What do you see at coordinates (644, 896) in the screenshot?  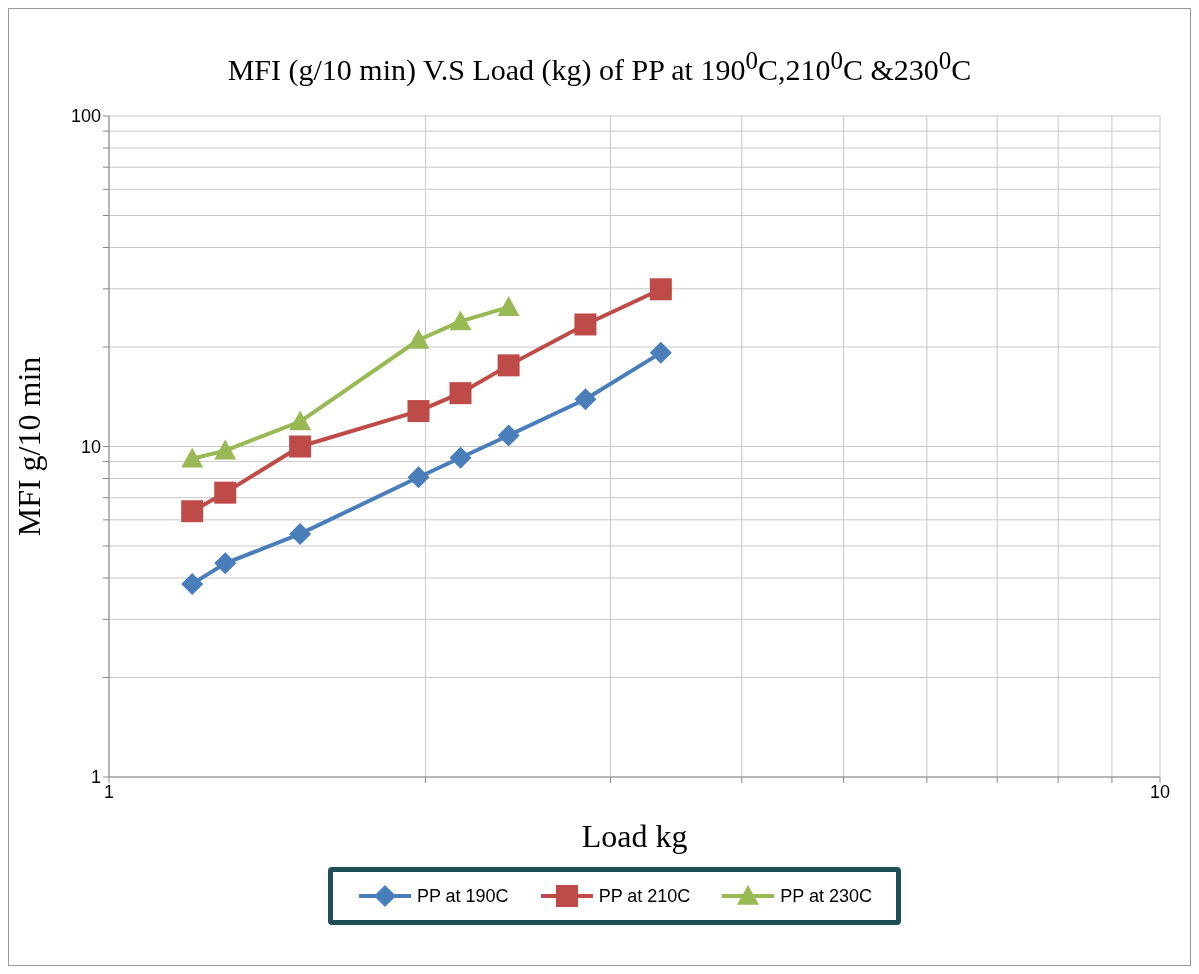 I see `legend-label: PP at 210C` at bounding box center [644, 896].